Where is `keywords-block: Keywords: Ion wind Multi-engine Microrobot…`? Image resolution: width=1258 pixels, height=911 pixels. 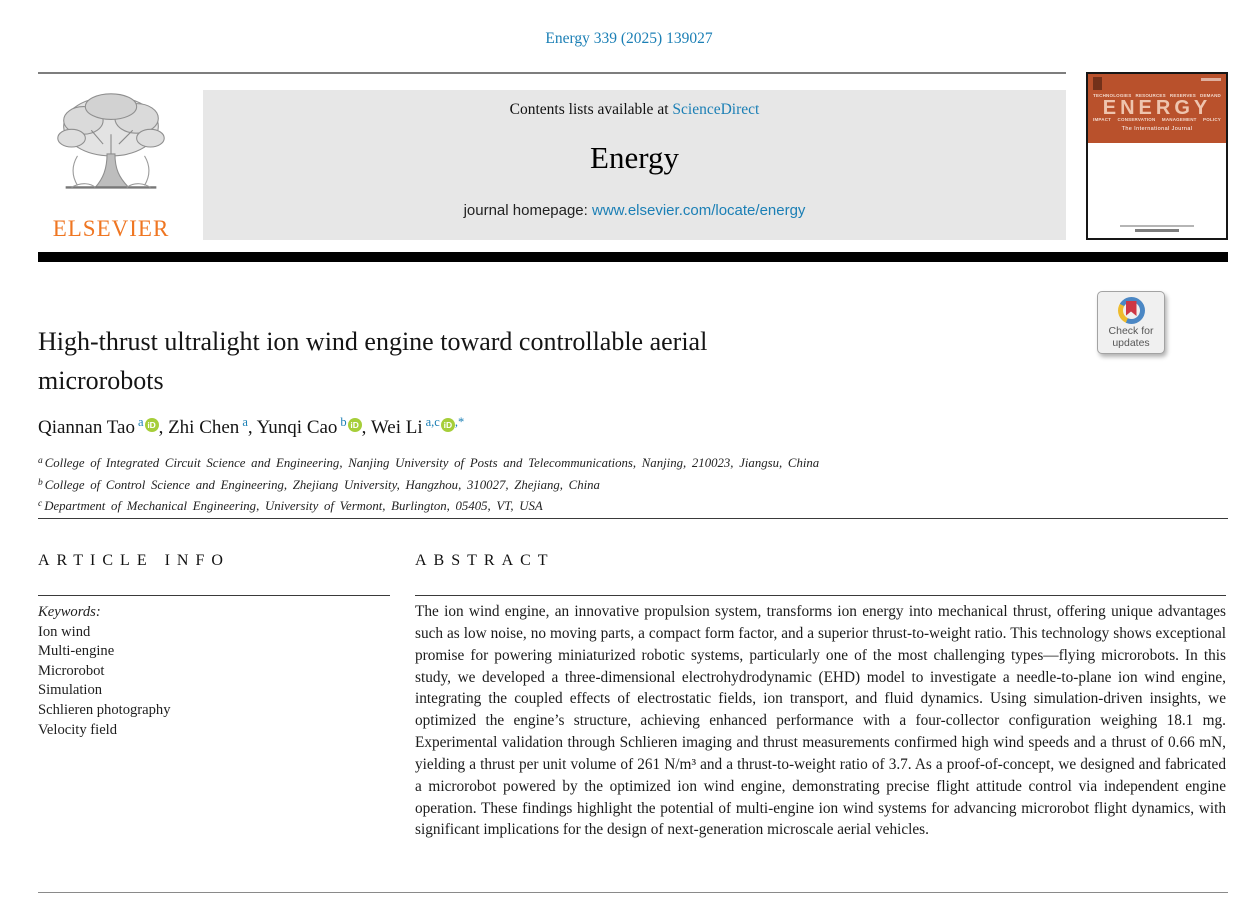
keywords-block: Keywords: Ion wind Multi-engine Microrobot… is located at coordinates (104, 671).